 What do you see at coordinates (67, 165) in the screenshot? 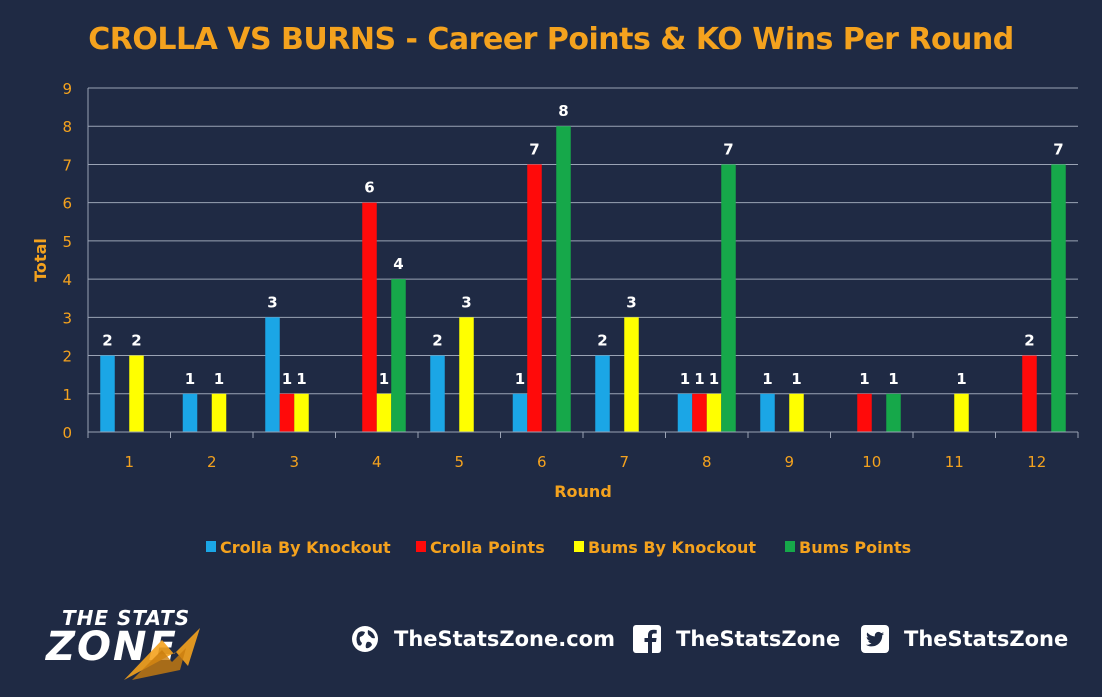
I see `y-tick-label: 7` at bounding box center [67, 165].